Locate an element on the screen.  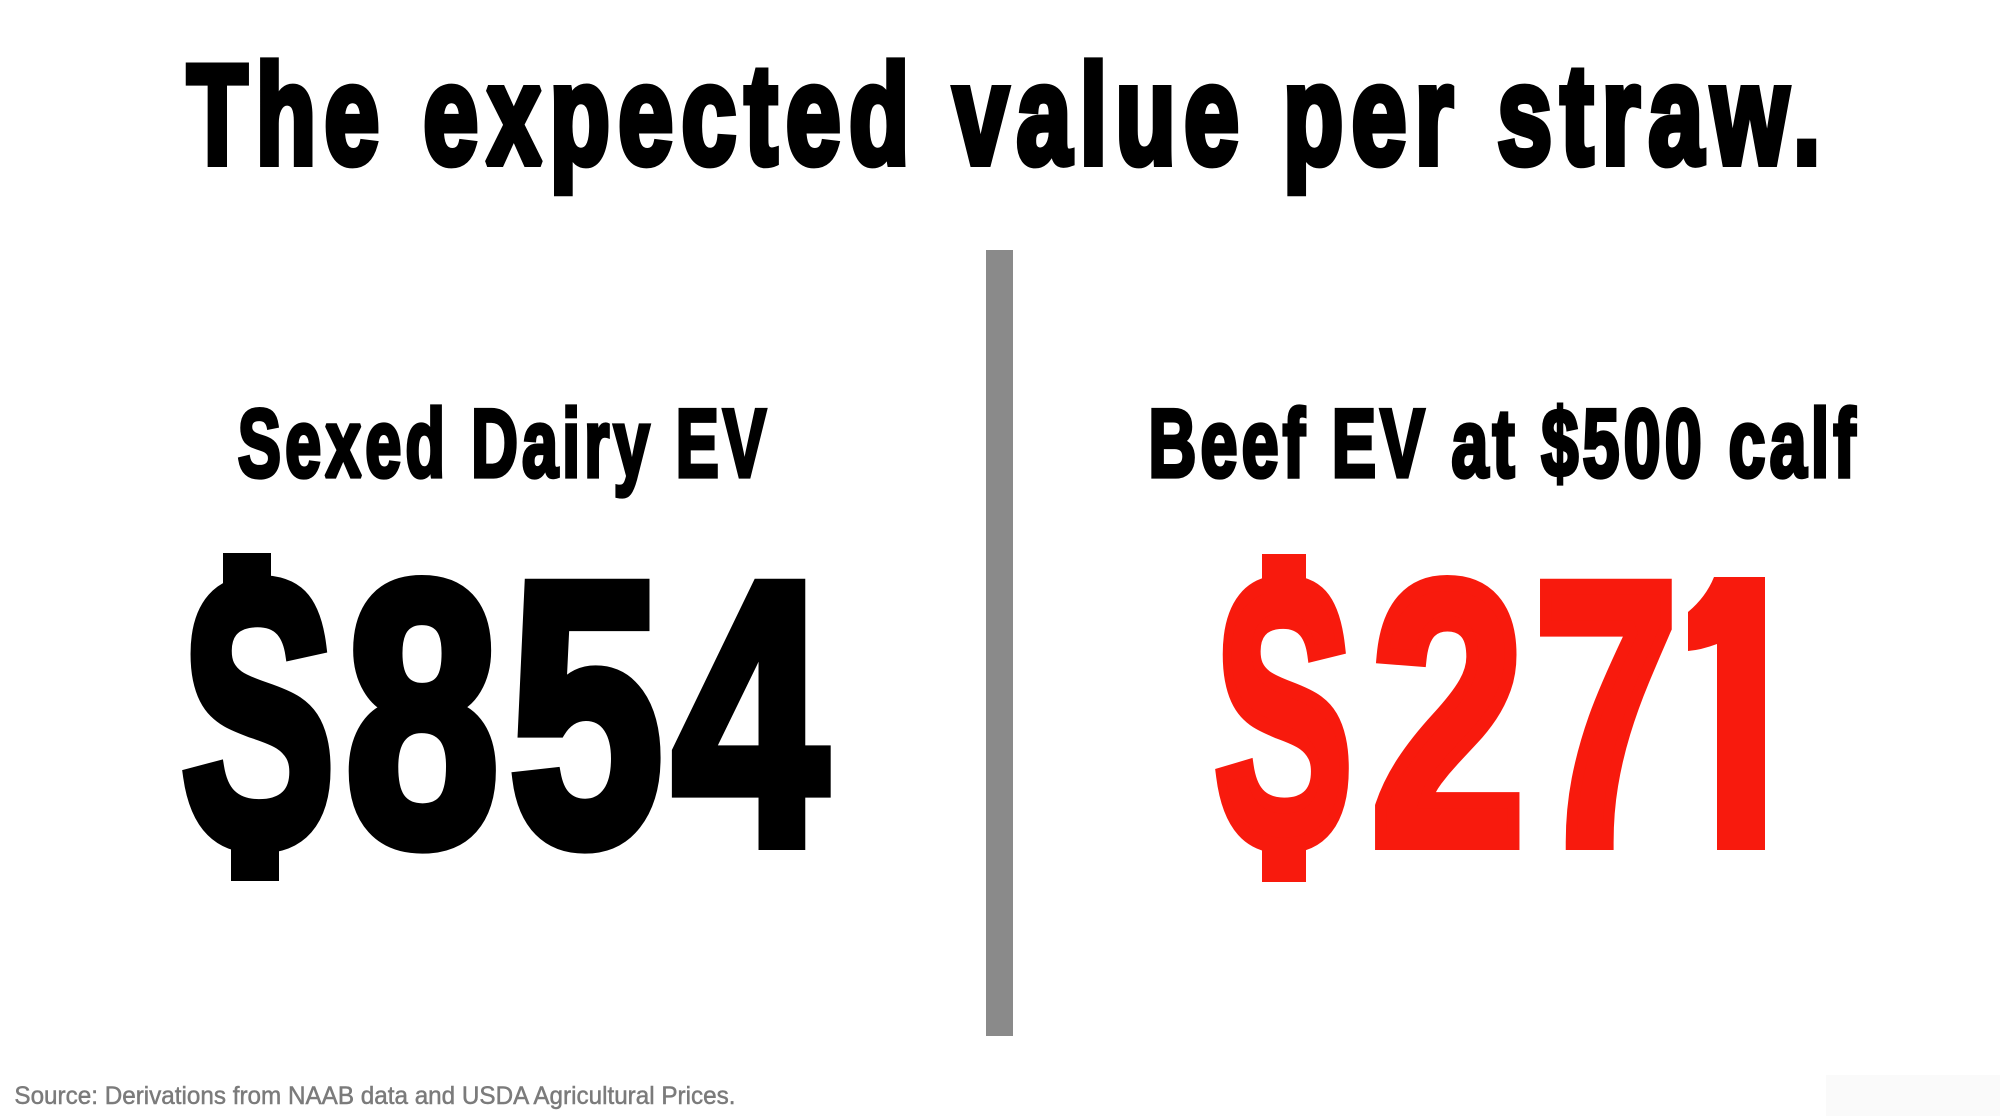
svg-text: 2 is located at coordinates (1447, 714).